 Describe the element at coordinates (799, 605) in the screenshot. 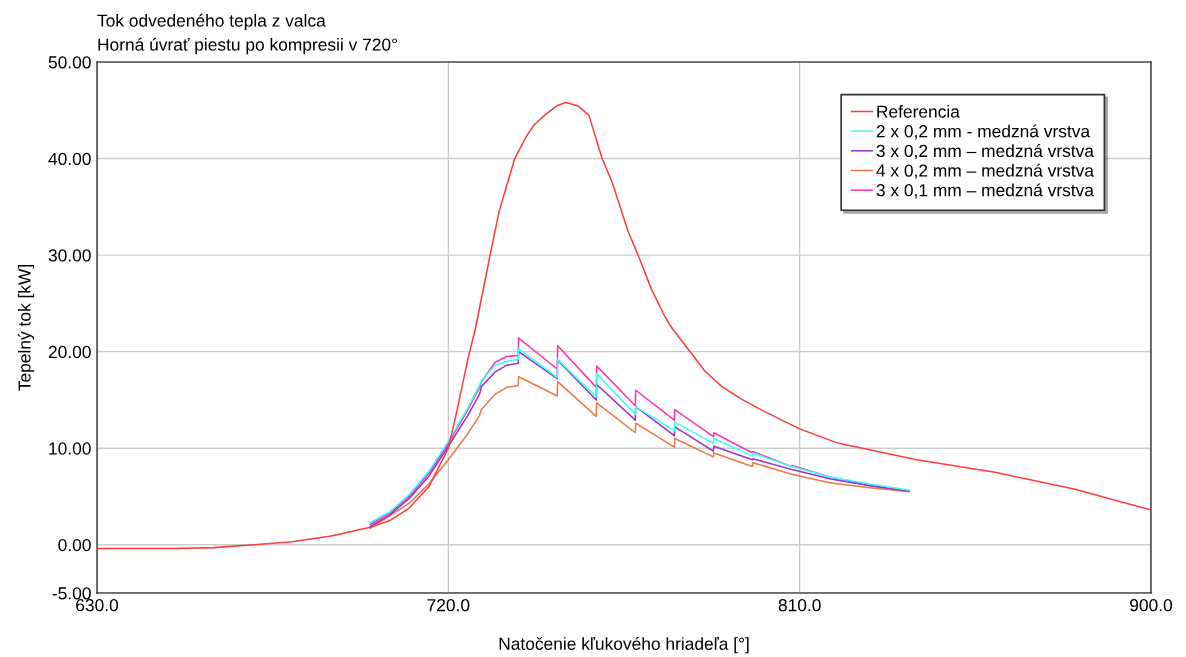

I see `x-tick-label: 810.0` at that location.